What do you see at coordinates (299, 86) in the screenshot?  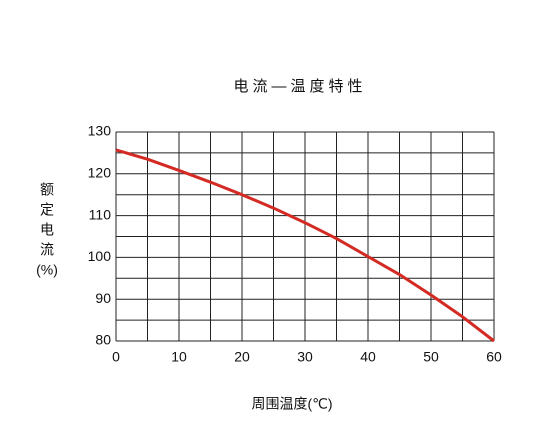 I see `chart-title: 电流—温度特性` at bounding box center [299, 86].